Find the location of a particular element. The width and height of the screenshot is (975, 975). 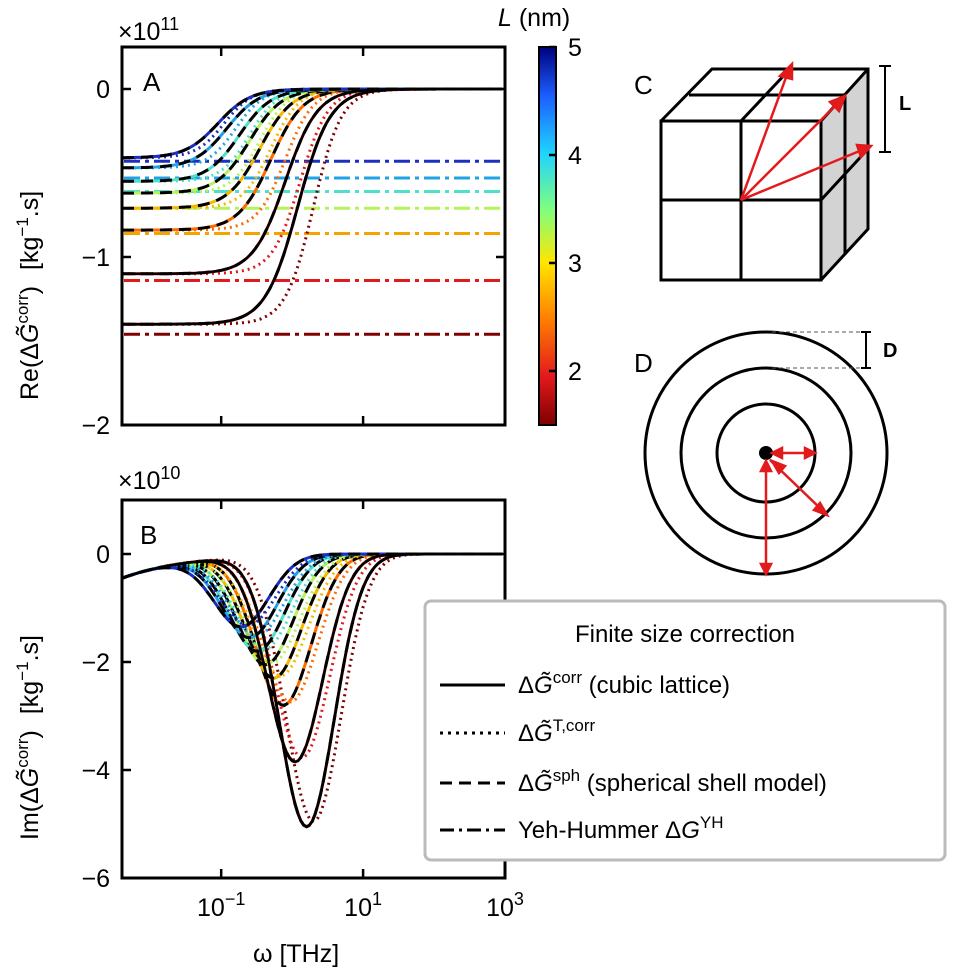

panel-b-x-ticks: 10⁻¹ 10¹ 10³ is located at coordinates (360, 711).